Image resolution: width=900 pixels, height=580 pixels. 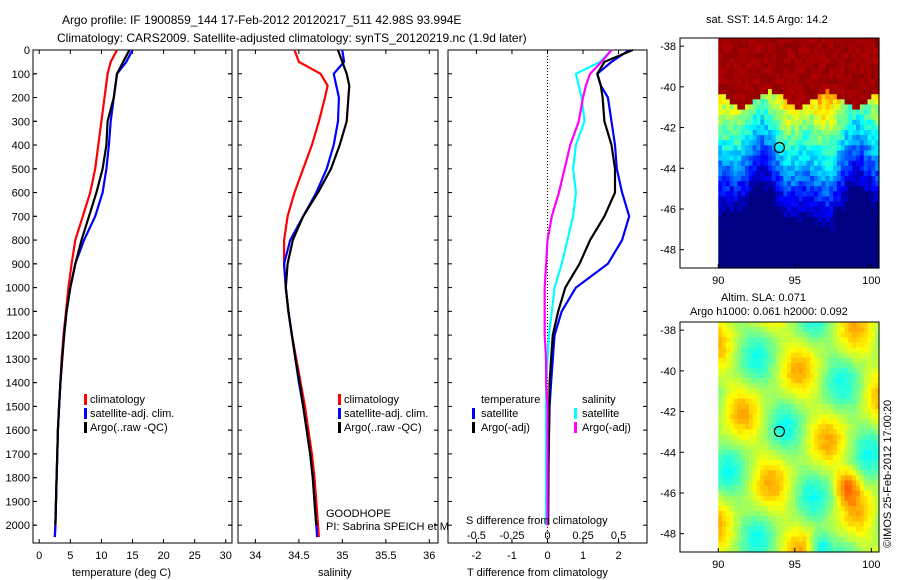 I want to click on legend-swatch-s-satellite, so click(x=575, y=413).